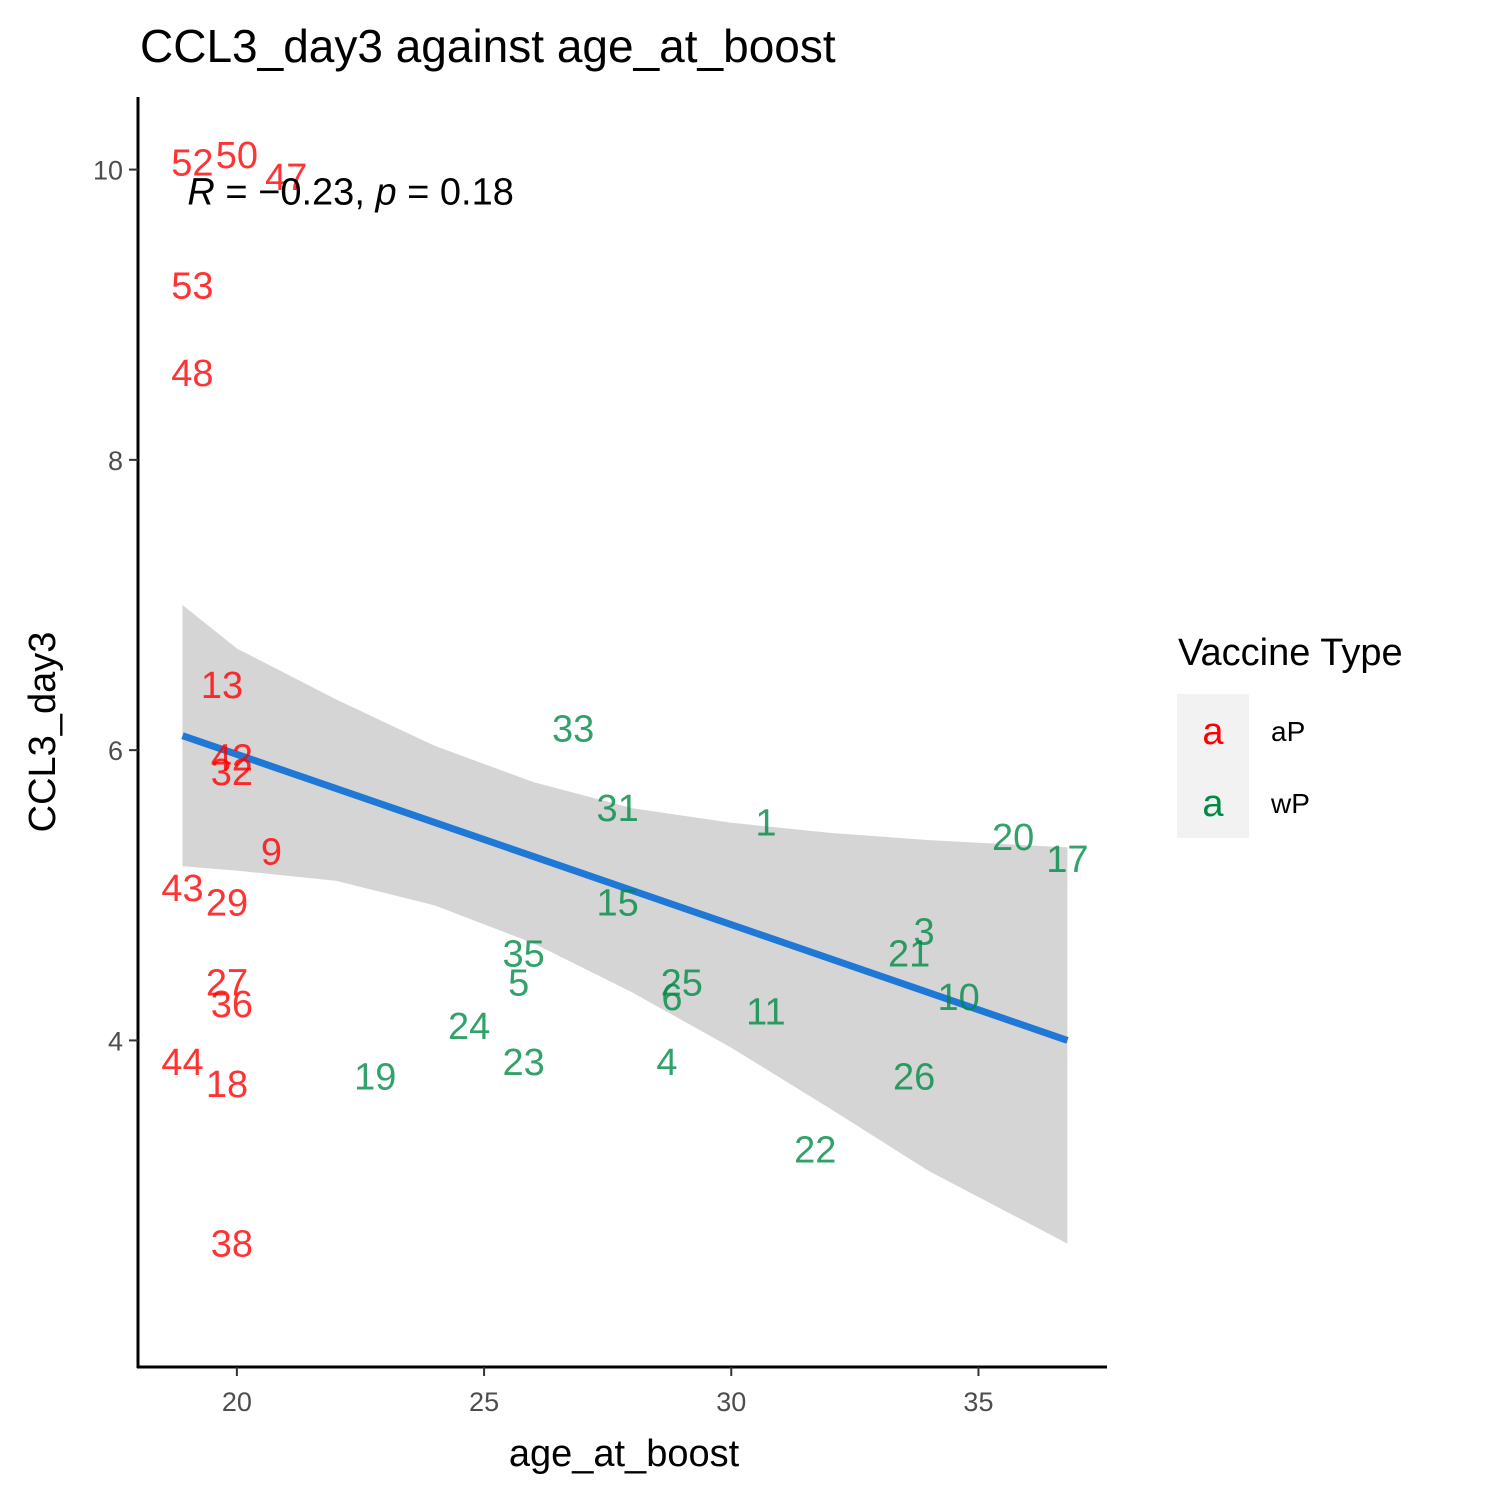  I want to click on r-equals: =, so click(236, 192).